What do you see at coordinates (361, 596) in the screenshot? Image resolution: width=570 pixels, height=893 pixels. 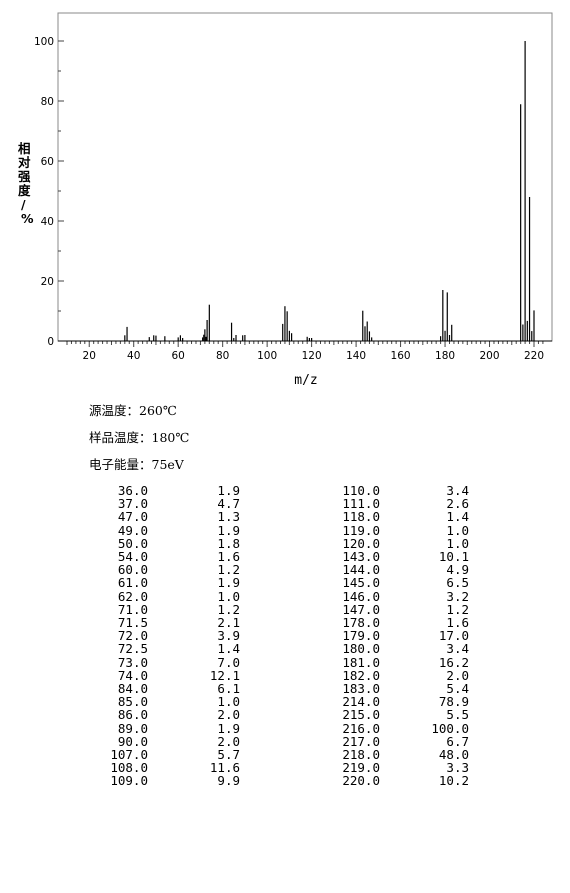 I see `mz-cell: 146.0` at bounding box center [361, 596].